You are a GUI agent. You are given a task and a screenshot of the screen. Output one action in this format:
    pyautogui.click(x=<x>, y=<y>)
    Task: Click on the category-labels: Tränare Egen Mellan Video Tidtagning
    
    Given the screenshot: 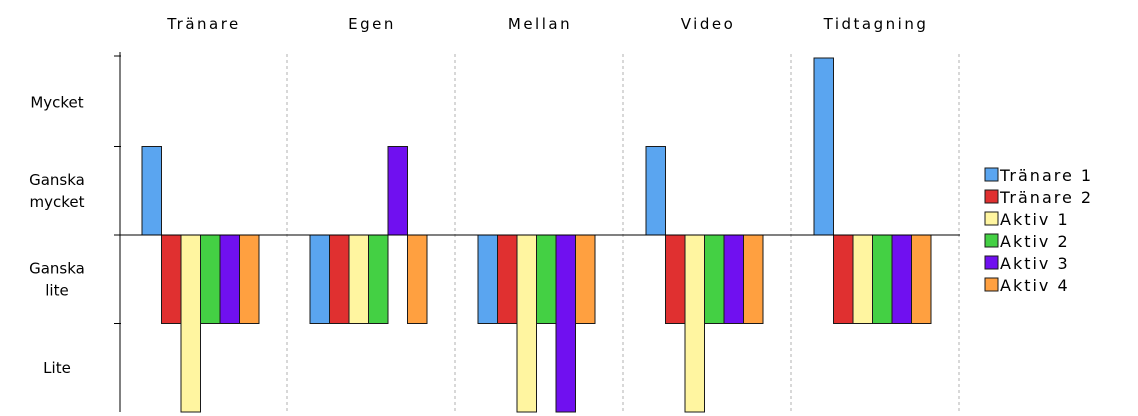 What is the action you would take?
    pyautogui.click(x=547, y=24)
    